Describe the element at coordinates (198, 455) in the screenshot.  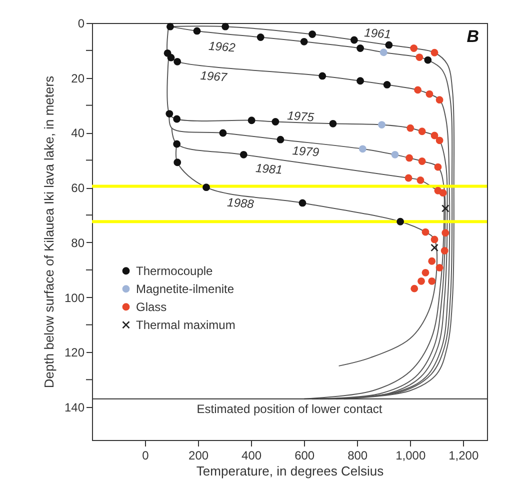
I see `x-tick-label: 200` at that location.